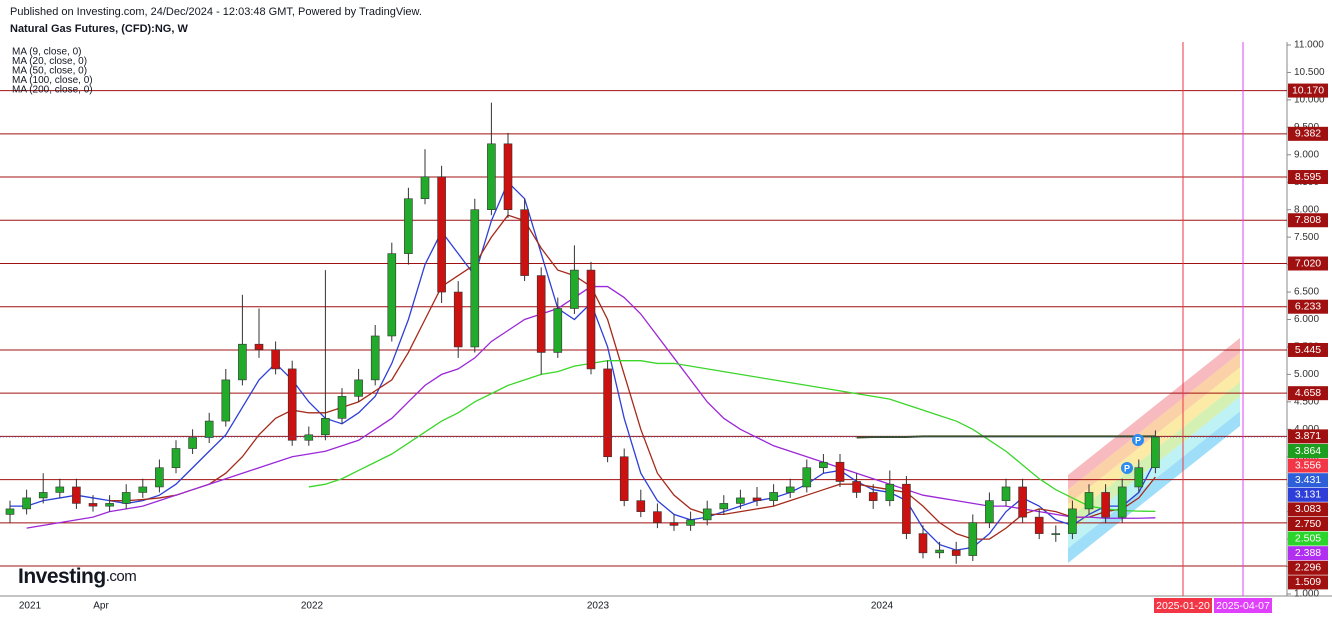  What do you see at coordinates (1308, 436) in the screenshot?
I see `price-box-label: 3.871` at bounding box center [1308, 436].